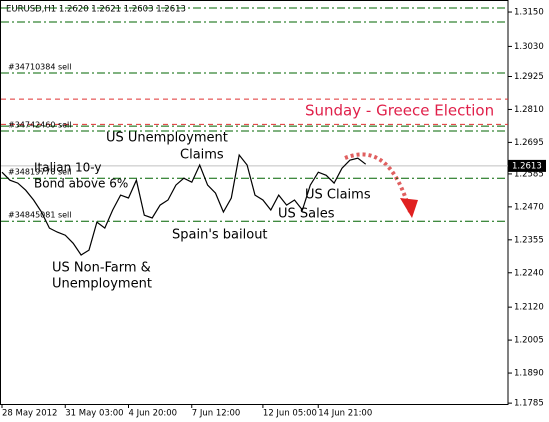 The image size is (549, 422). I want to click on annotation: US Sales, so click(306, 214).